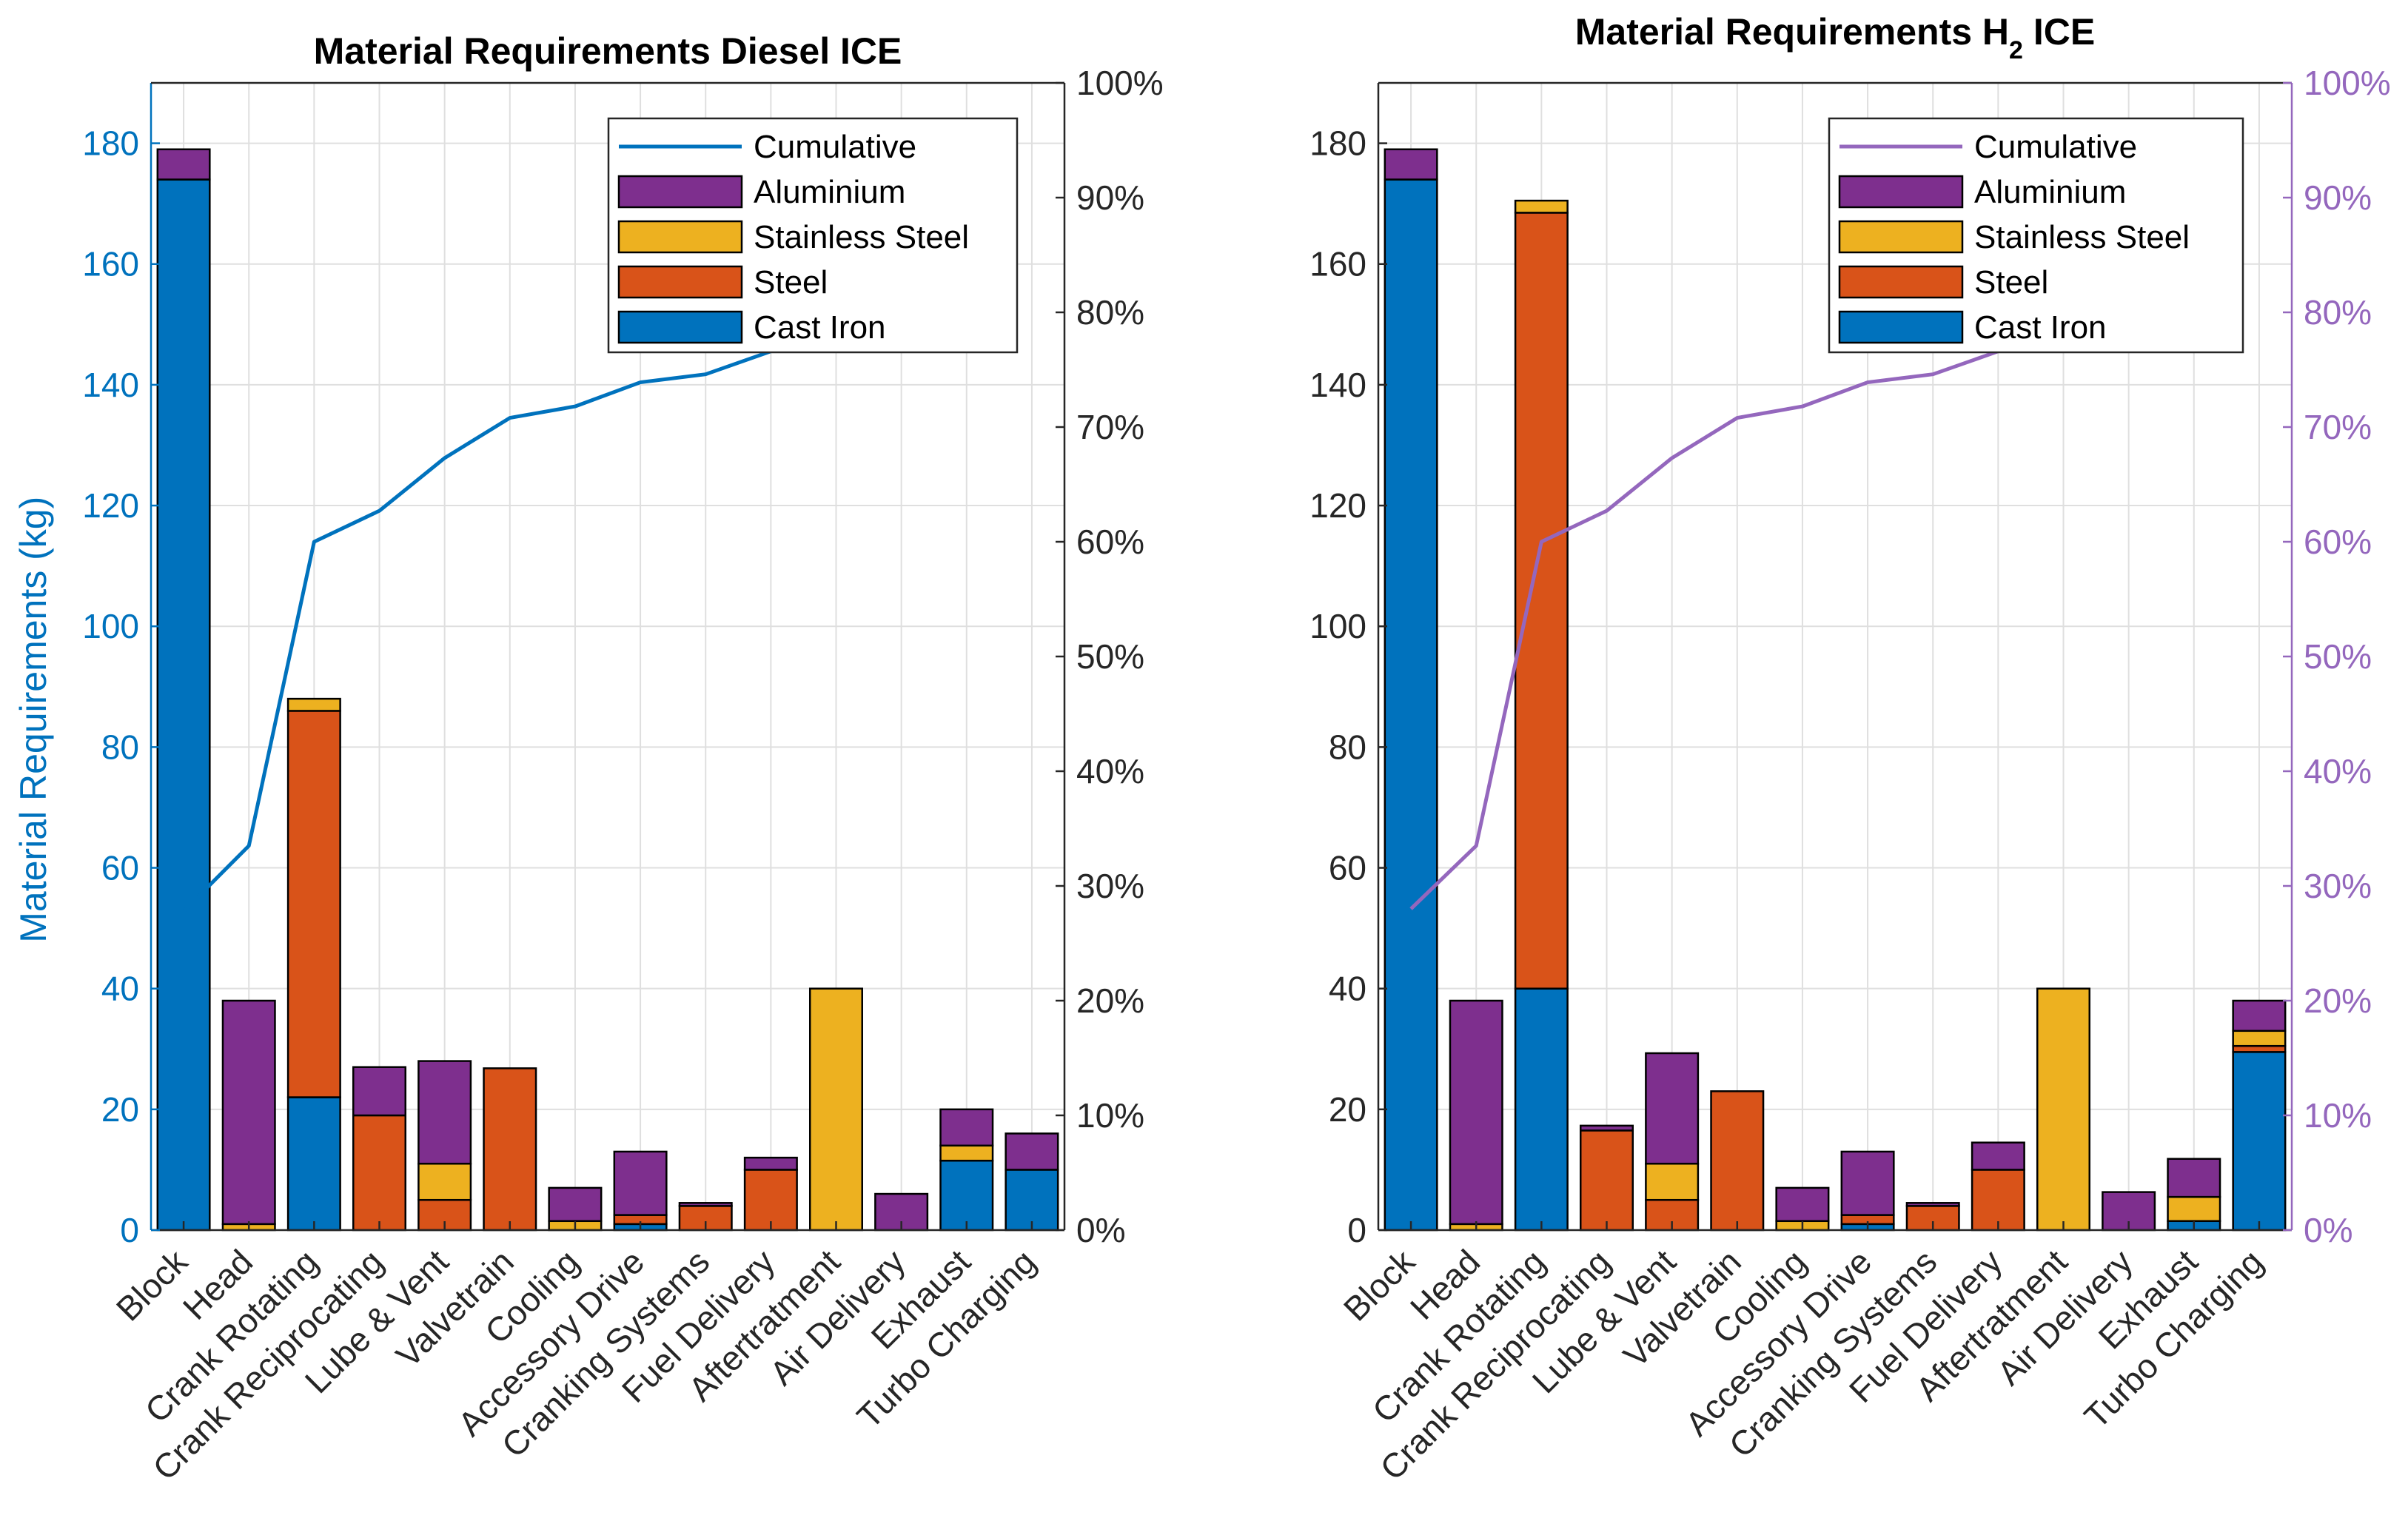  I want to click on y-tick-label-left: 140, so click(110, 385).